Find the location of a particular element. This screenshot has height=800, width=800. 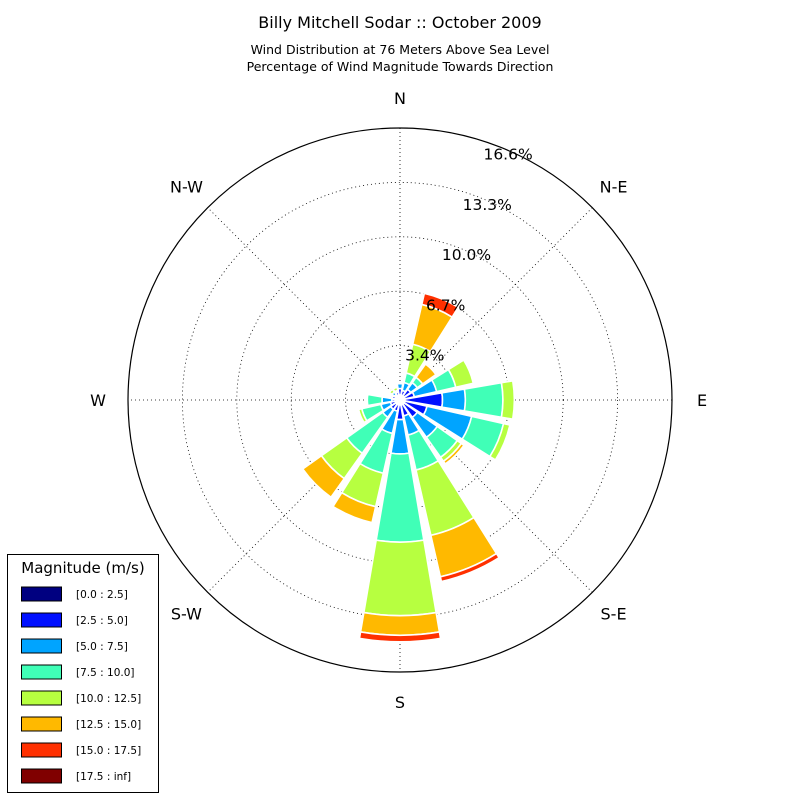

radial-tick-label: 10.0% is located at coordinates (466, 255).